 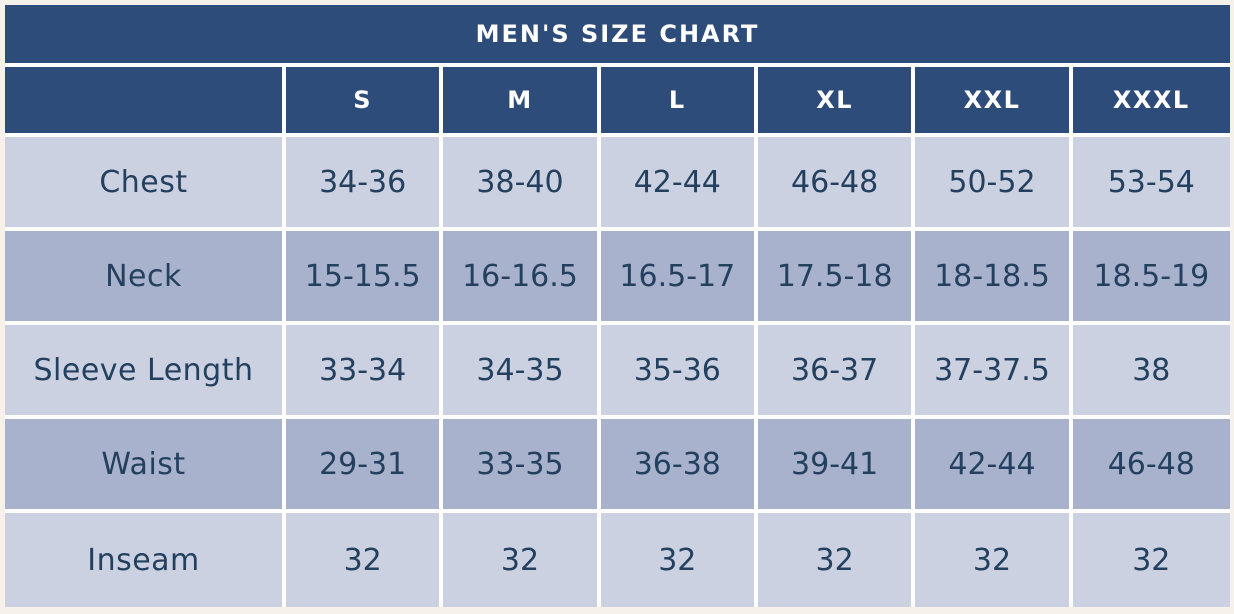 What do you see at coordinates (994, 372) in the screenshot?
I see `size-cell: 37-37.5` at bounding box center [994, 372].